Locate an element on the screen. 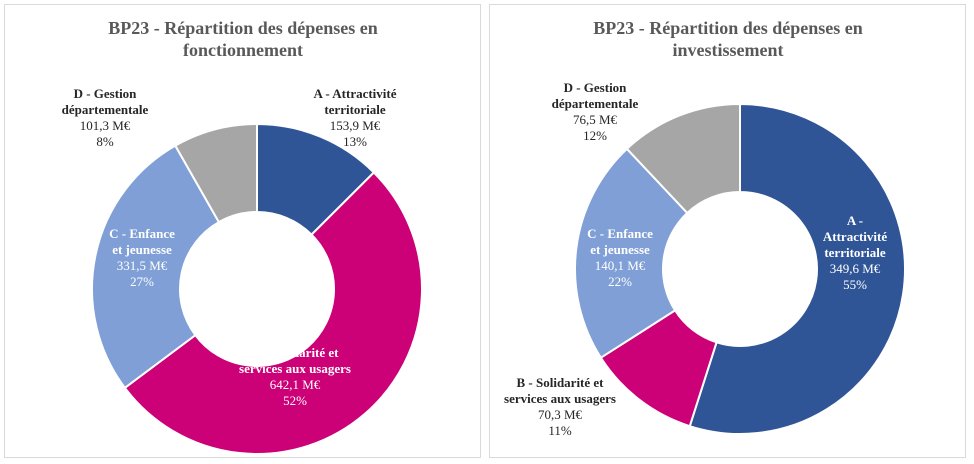  slice-name-text: Attractivité is located at coordinates (855, 236).